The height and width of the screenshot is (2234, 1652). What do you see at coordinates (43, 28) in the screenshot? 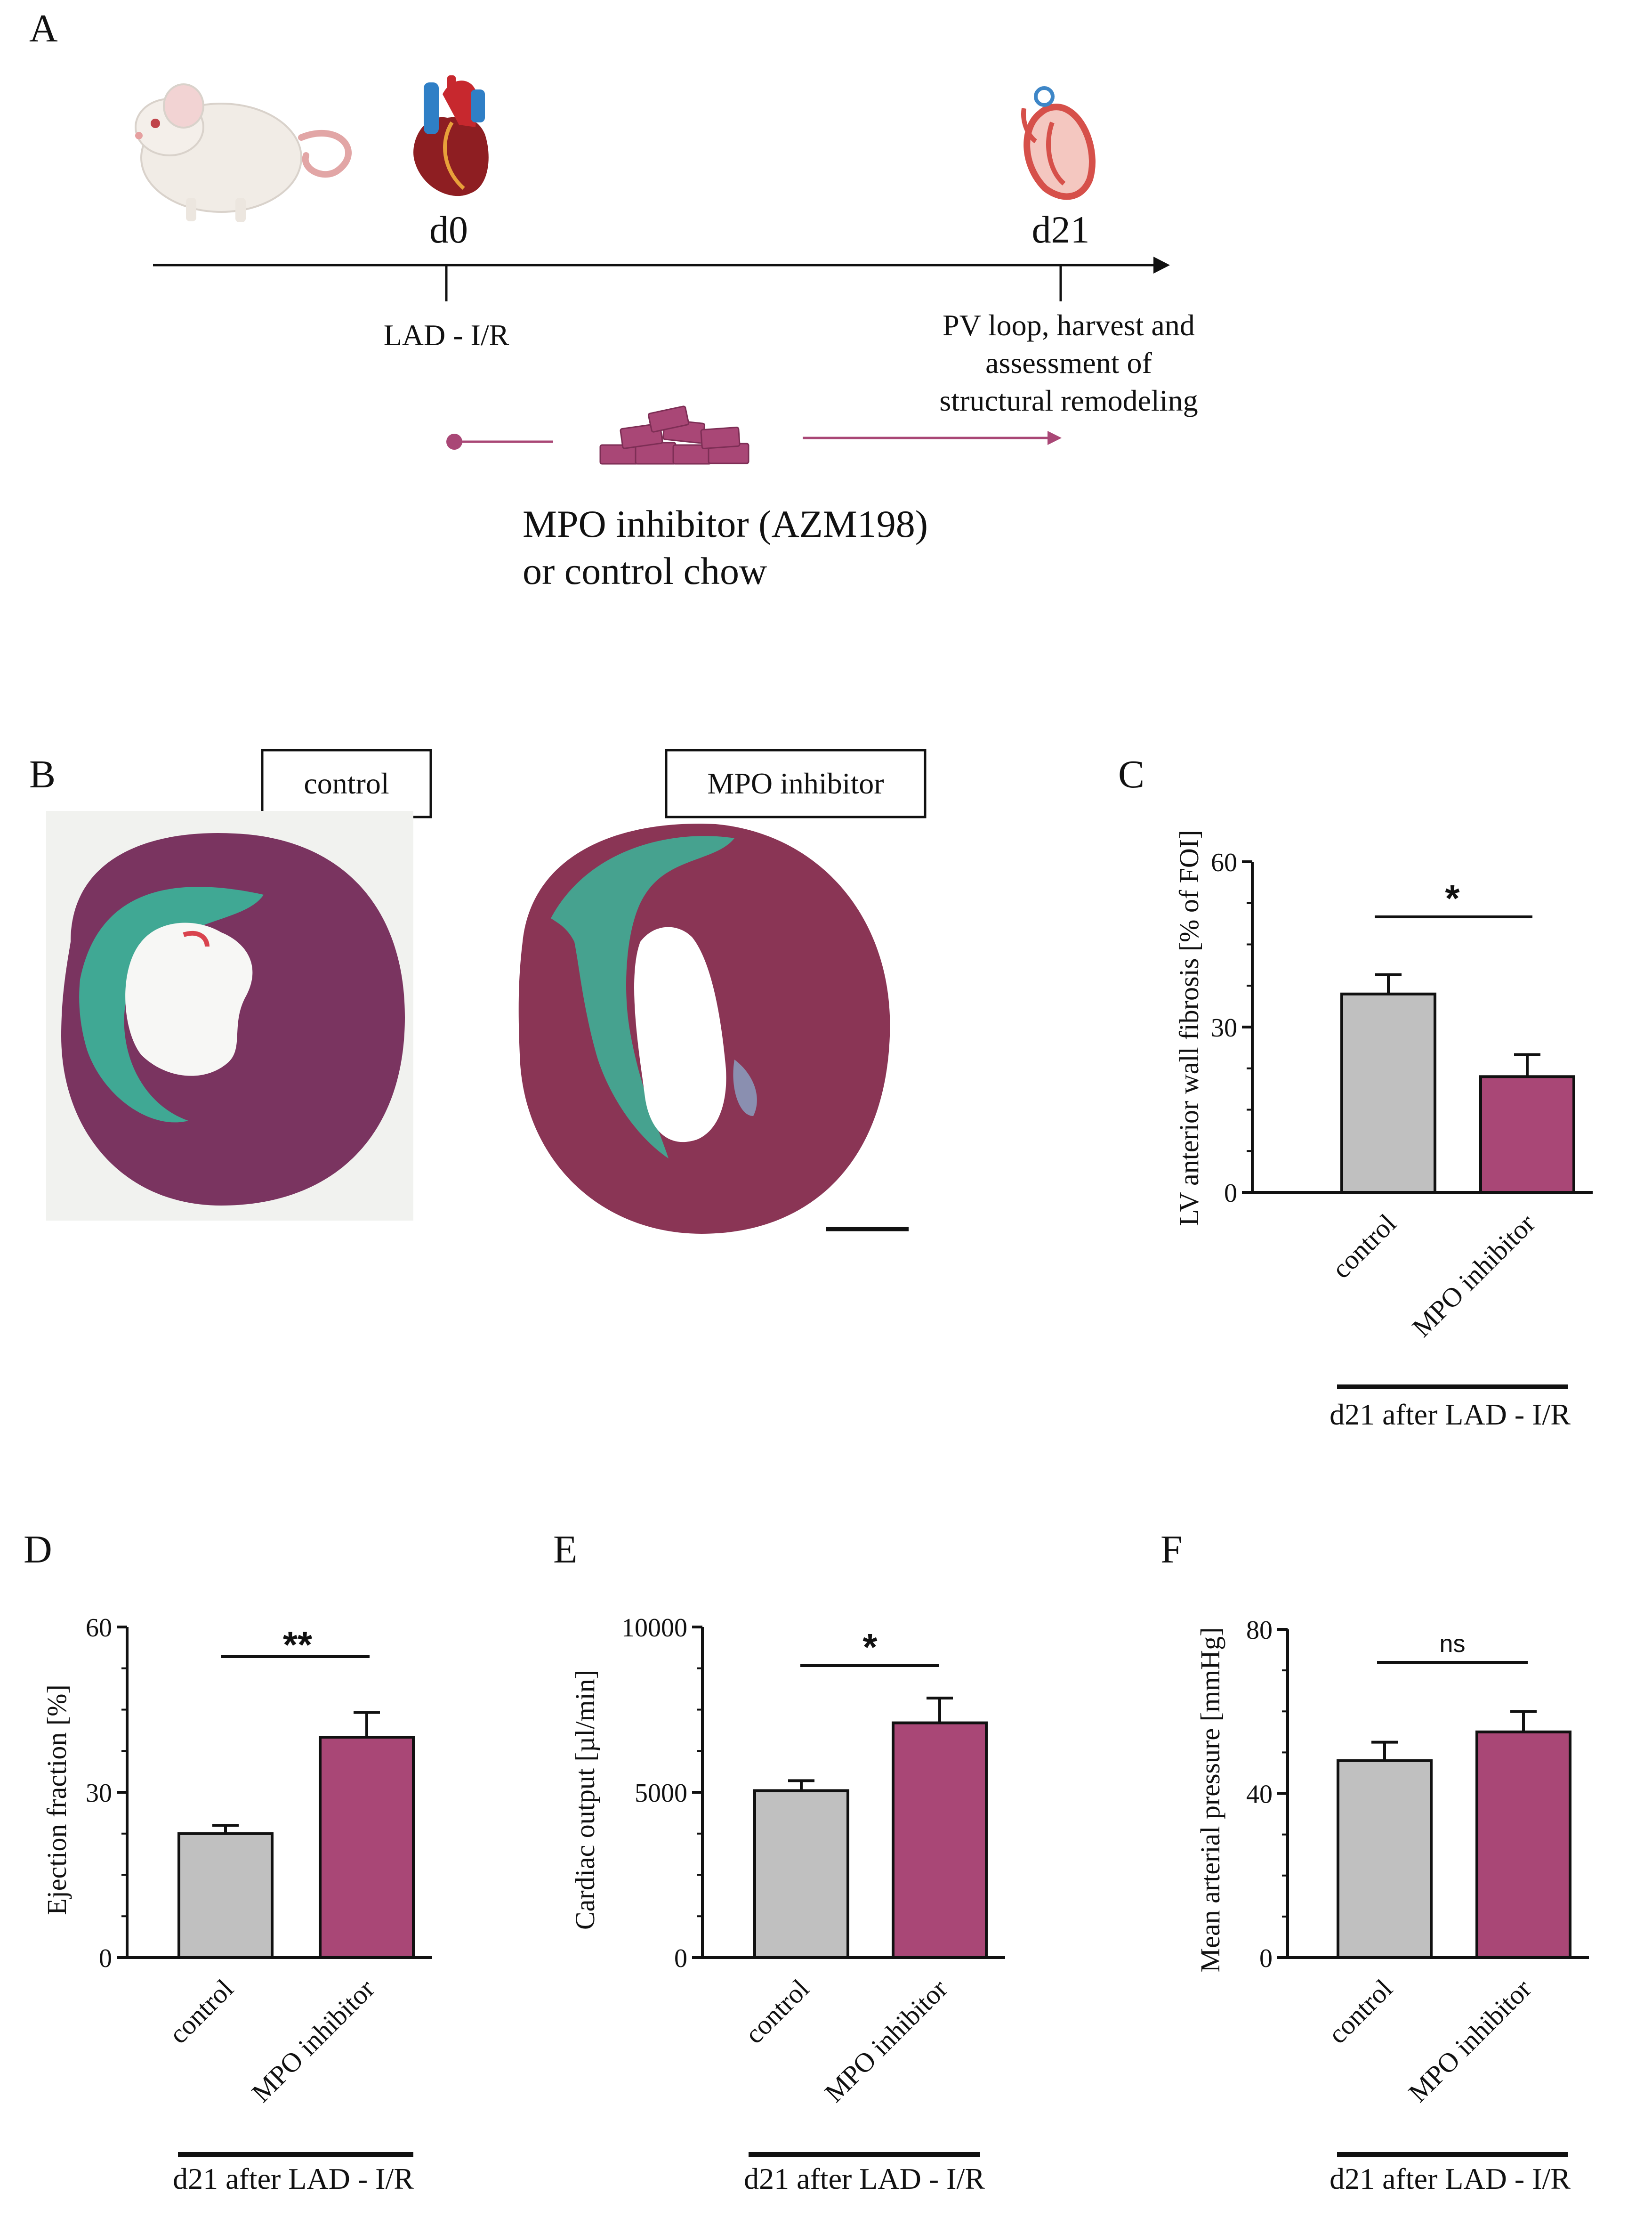
I see `panel-letter-a: A` at bounding box center [43, 28].